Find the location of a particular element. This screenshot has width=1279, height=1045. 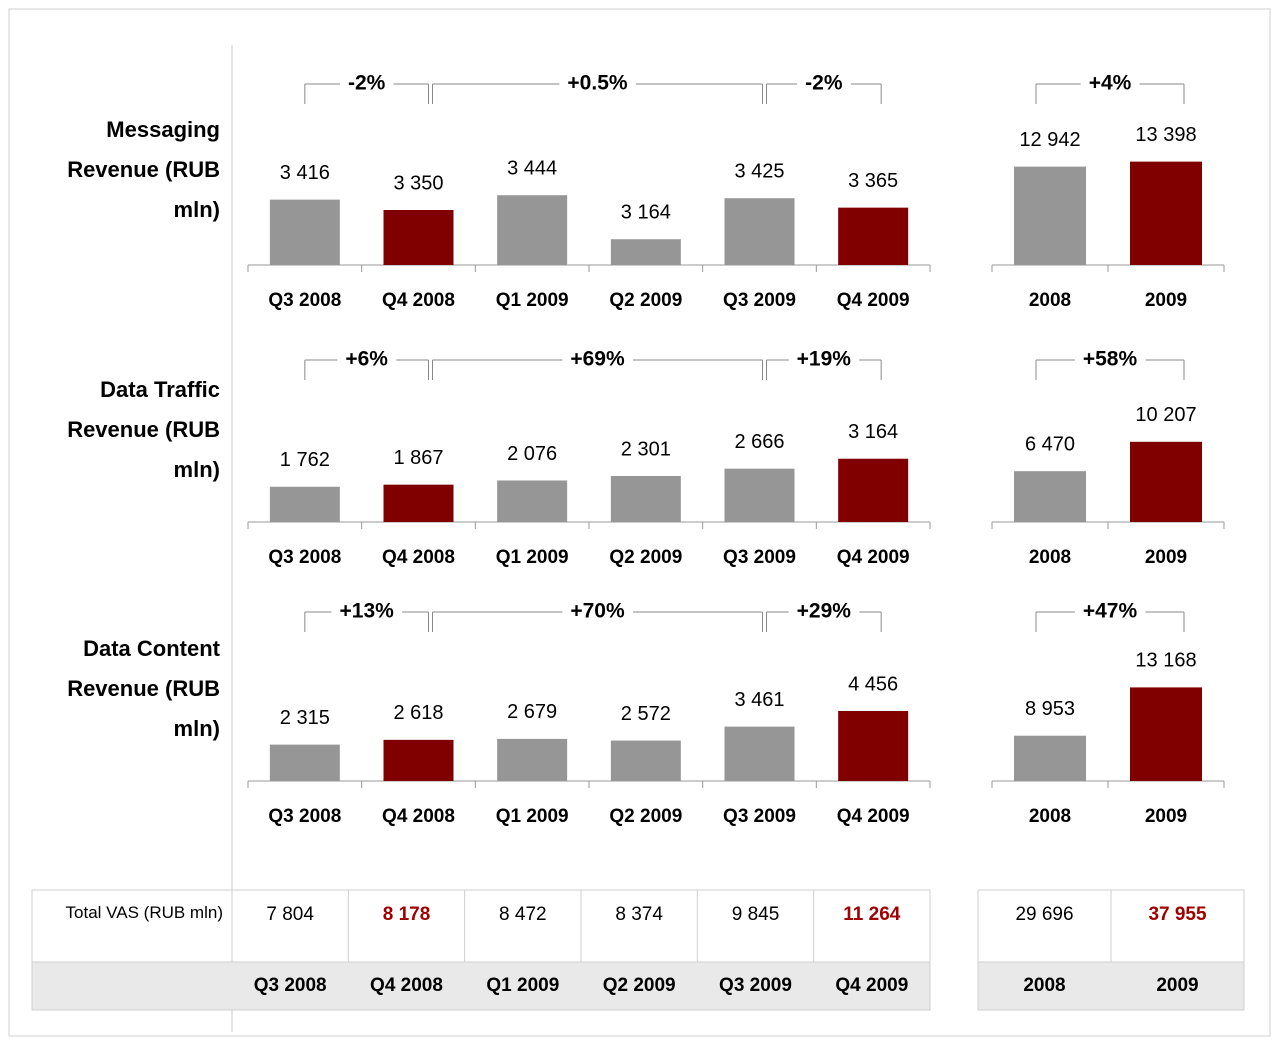

table-value: 29 696 is located at coordinates (1044, 914).